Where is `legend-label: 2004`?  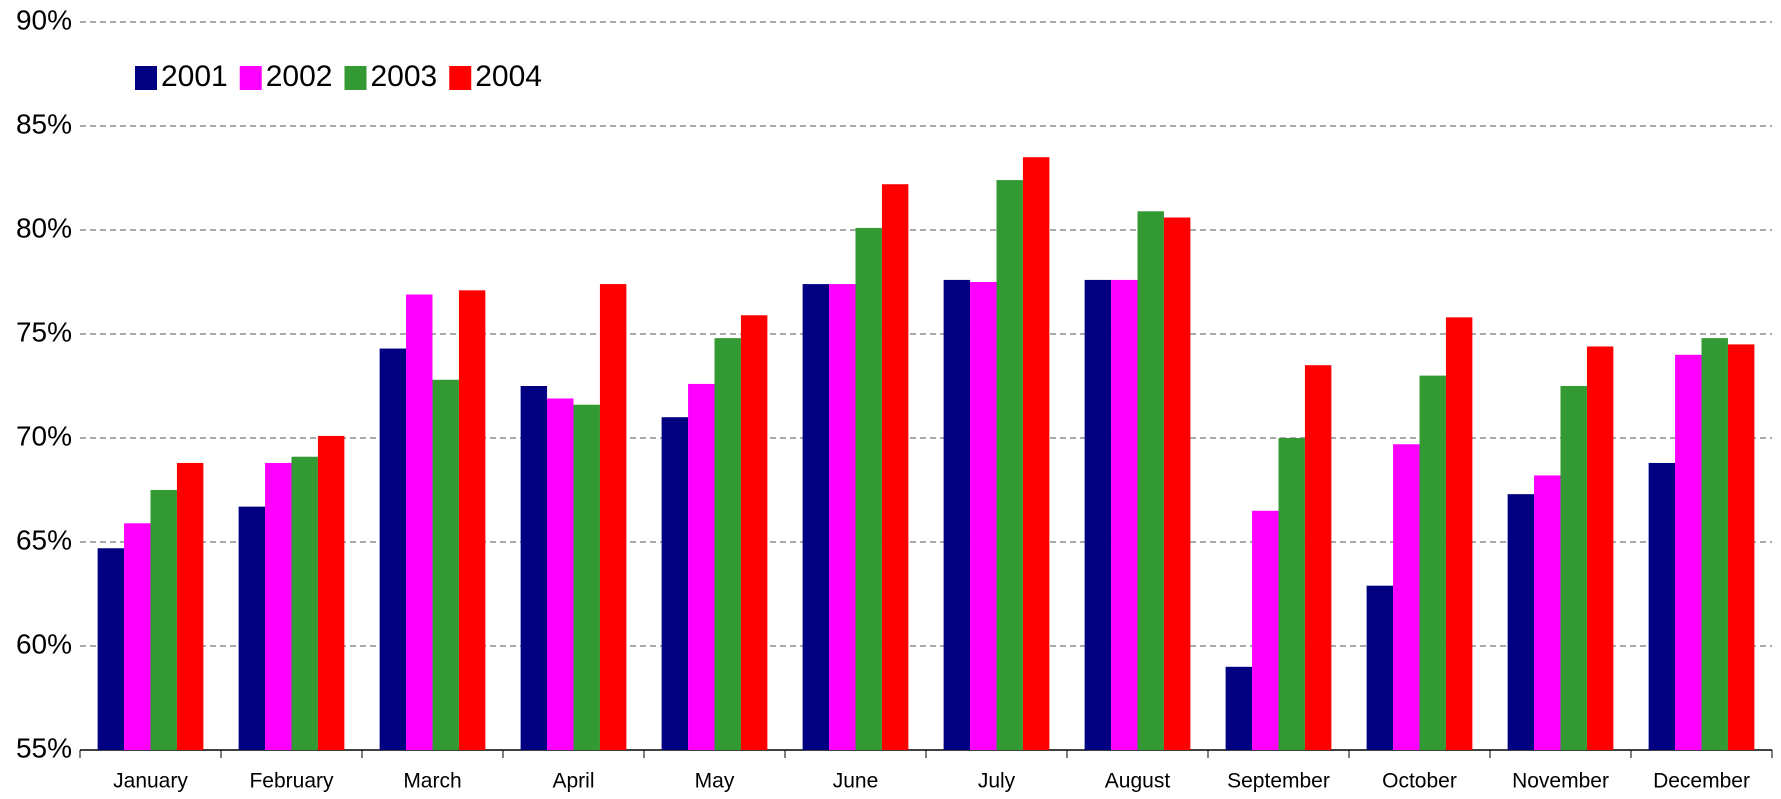
legend-label: 2004 is located at coordinates (508, 76).